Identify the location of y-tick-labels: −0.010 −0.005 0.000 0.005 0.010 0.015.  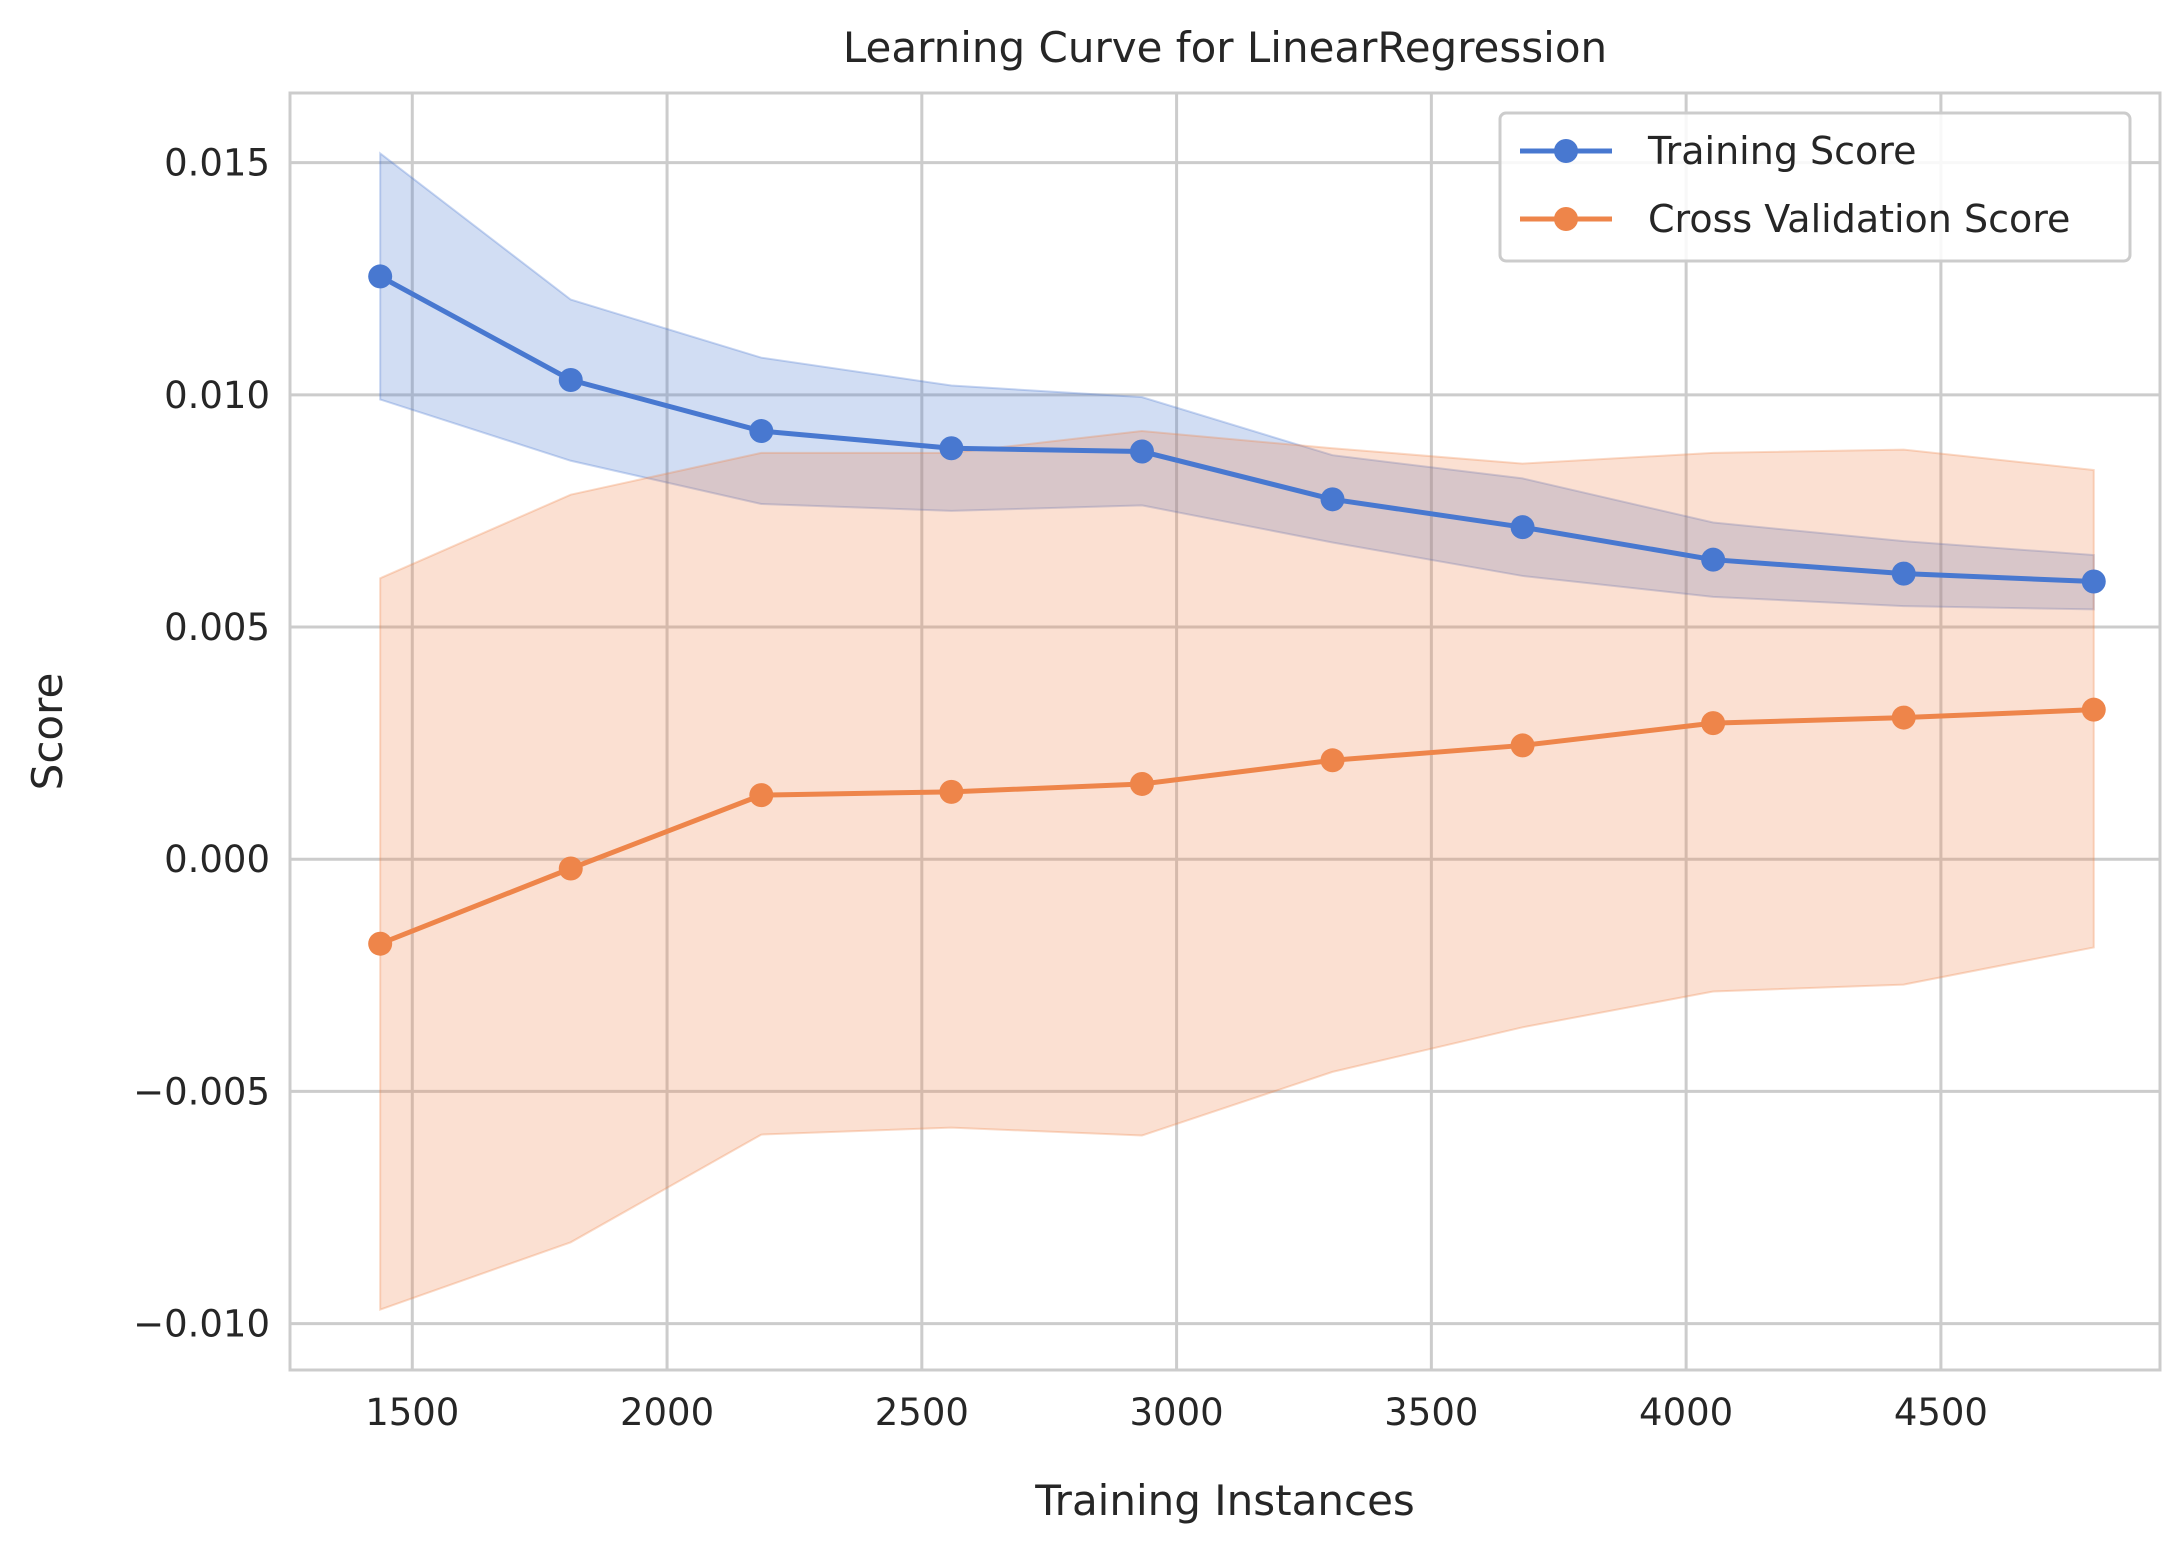
(201, 744).